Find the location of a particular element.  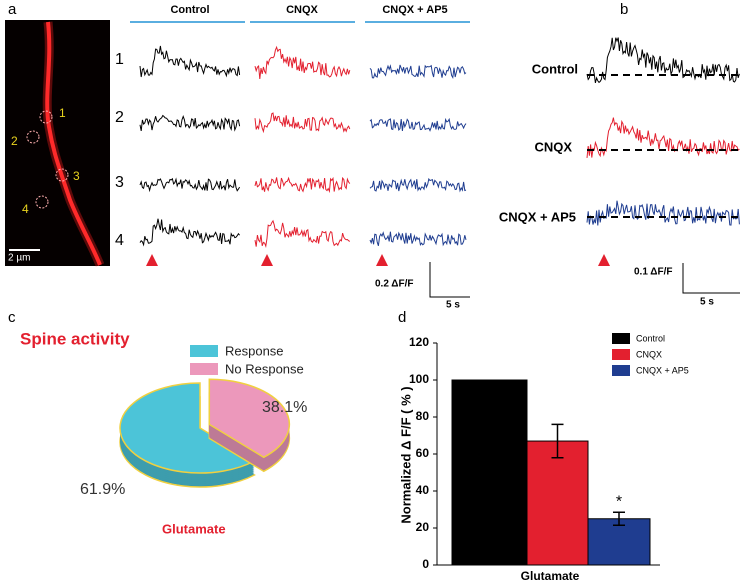

legend-label: Response is located at coordinates (254, 350).